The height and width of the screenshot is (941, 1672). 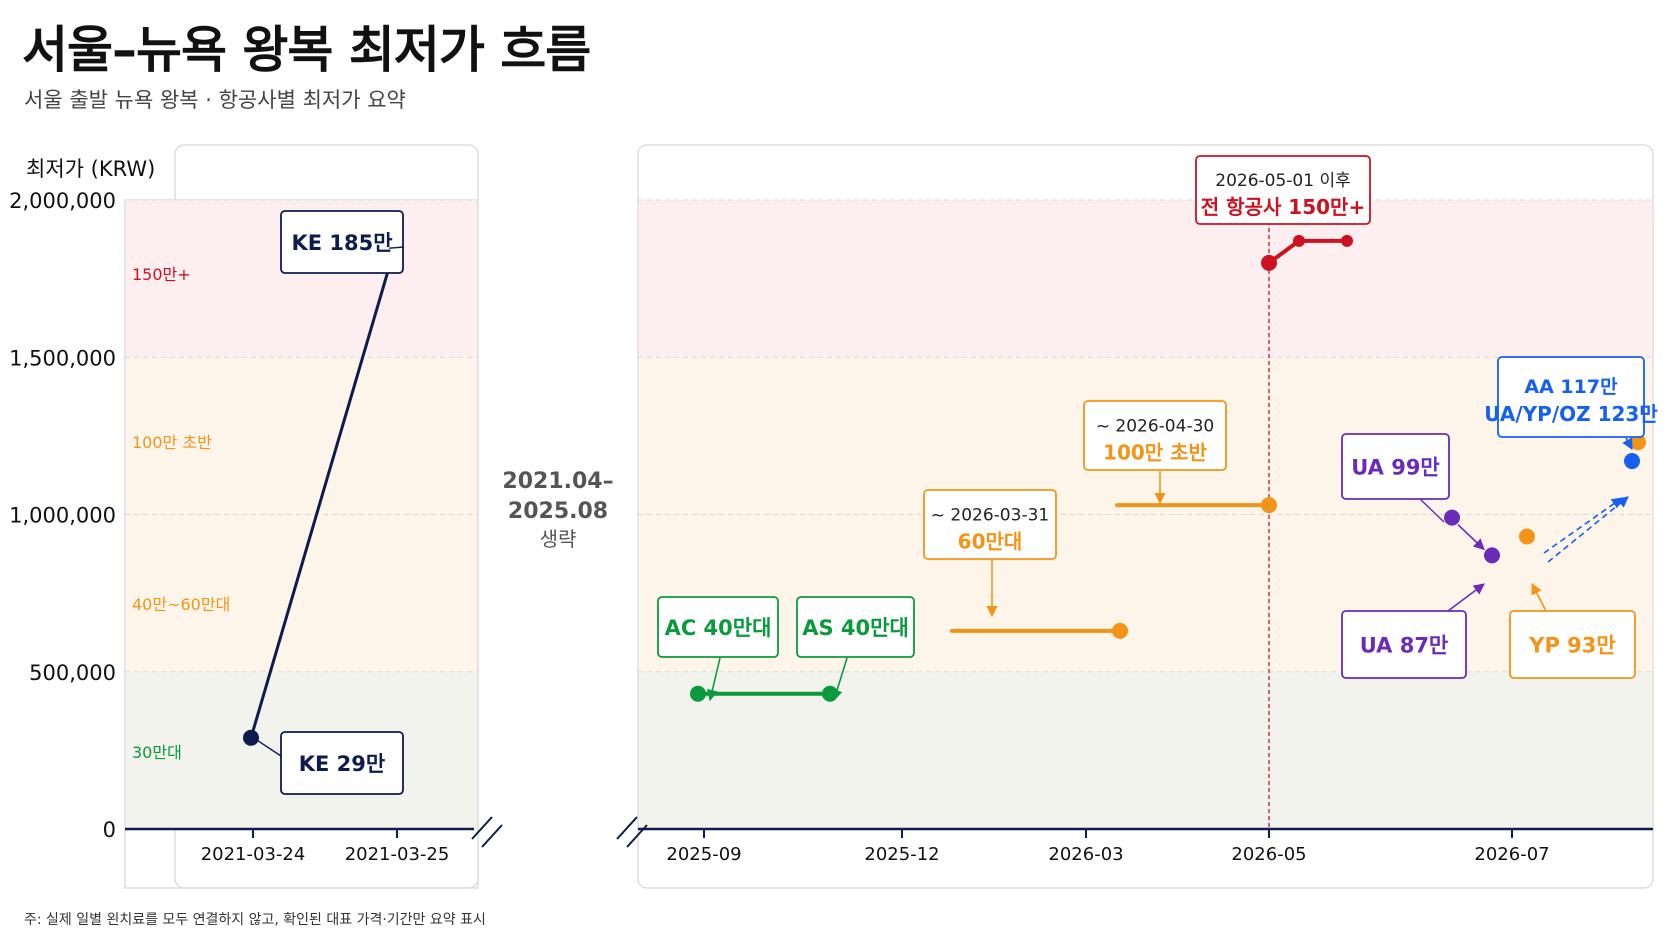 I want to click on callout-label: AC 40만대, so click(x=718, y=628).